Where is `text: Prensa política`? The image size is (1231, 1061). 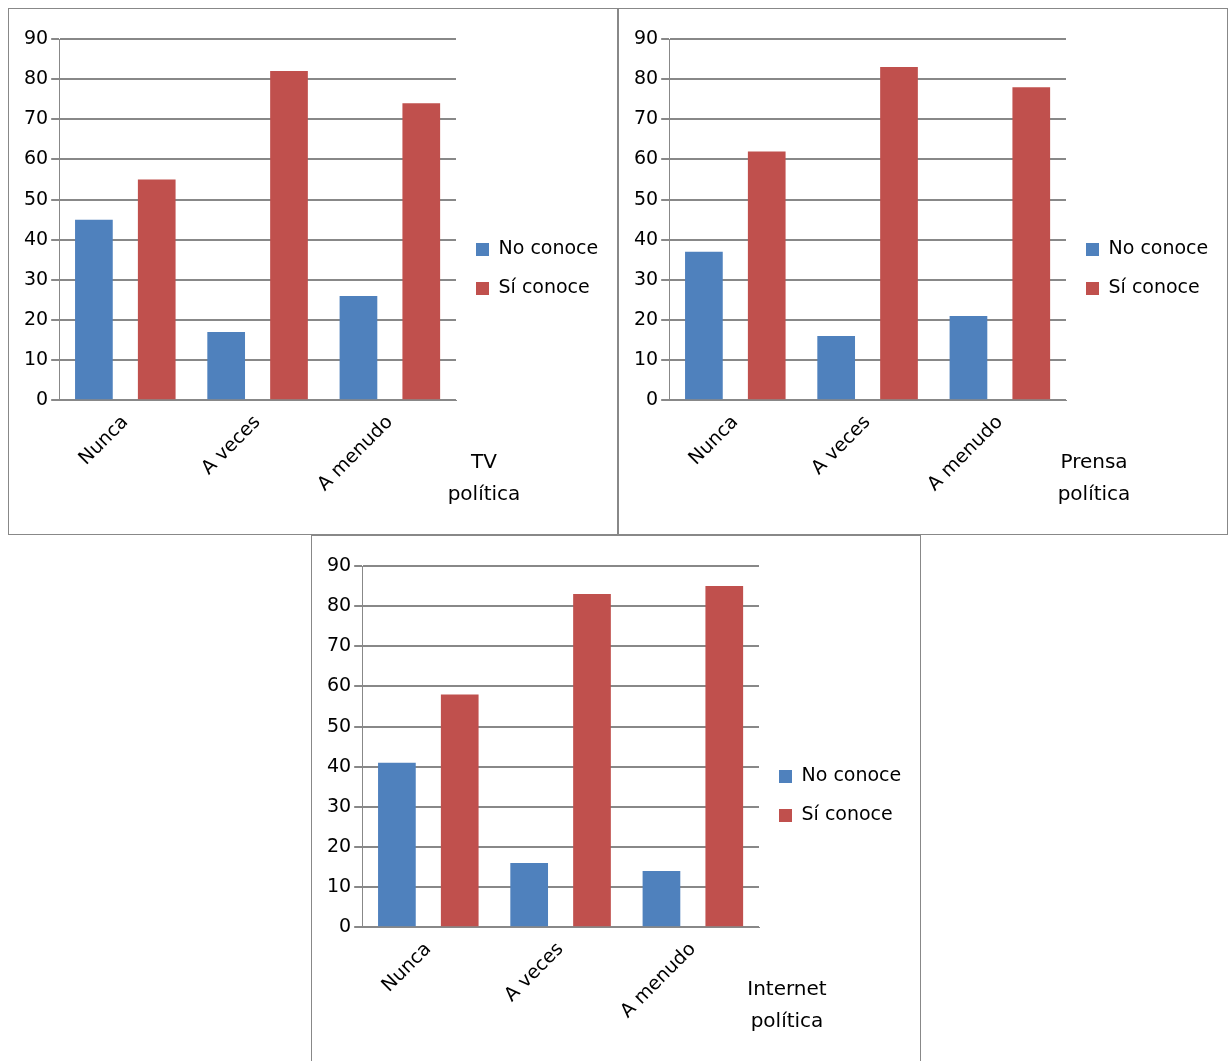
text: Prensa política is located at coordinates (1094, 477).